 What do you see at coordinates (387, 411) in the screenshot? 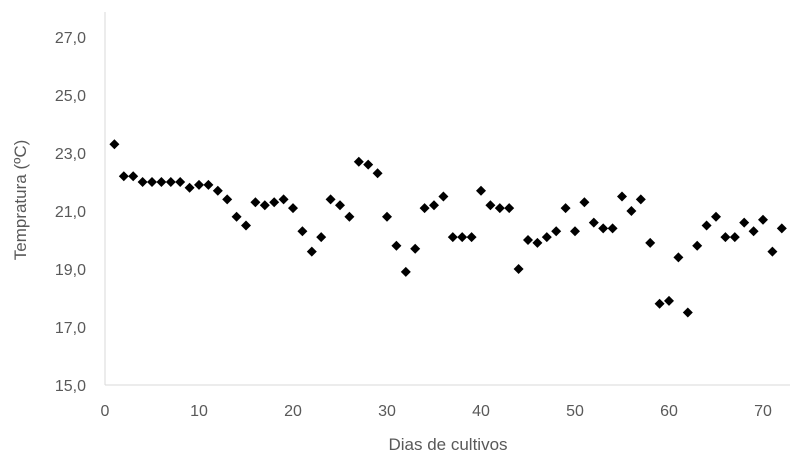
I see `x-tick-label: 30` at bounding box center [387, 411].